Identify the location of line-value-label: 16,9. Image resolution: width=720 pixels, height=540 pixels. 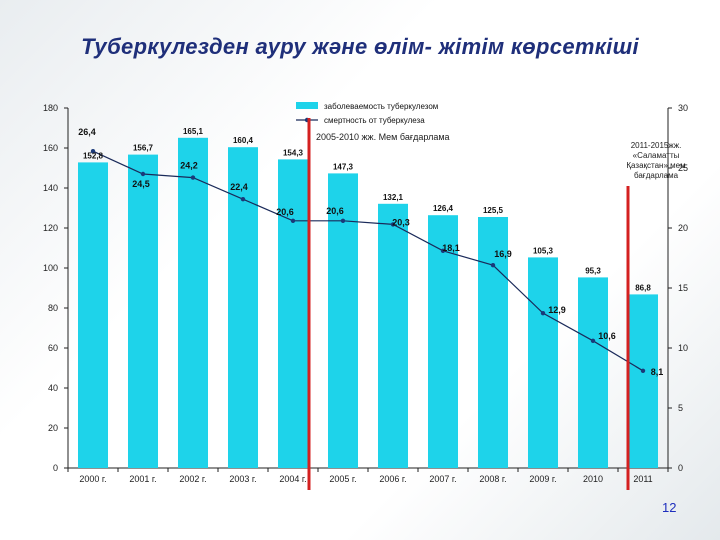
(503, 254).